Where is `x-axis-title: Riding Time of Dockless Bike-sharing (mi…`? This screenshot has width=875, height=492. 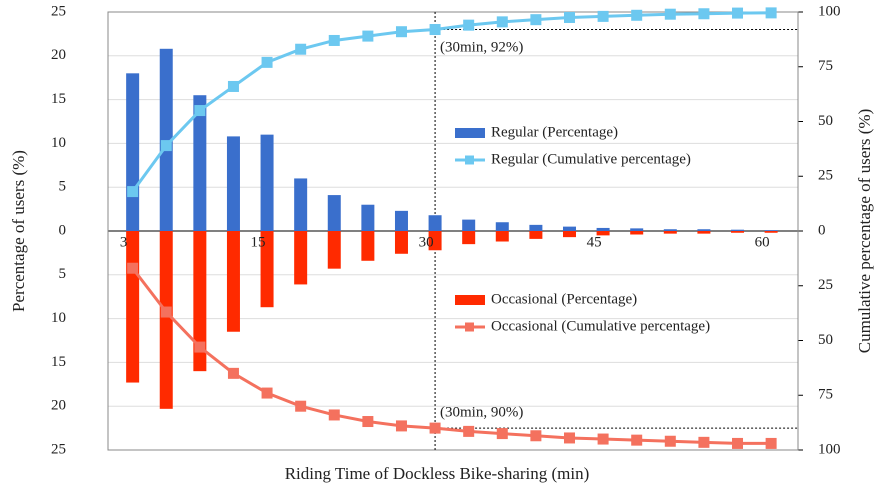 x-axis-title: Riding Time of Dockless Bike-sharing (mi… is located at coordinates (437, 473).